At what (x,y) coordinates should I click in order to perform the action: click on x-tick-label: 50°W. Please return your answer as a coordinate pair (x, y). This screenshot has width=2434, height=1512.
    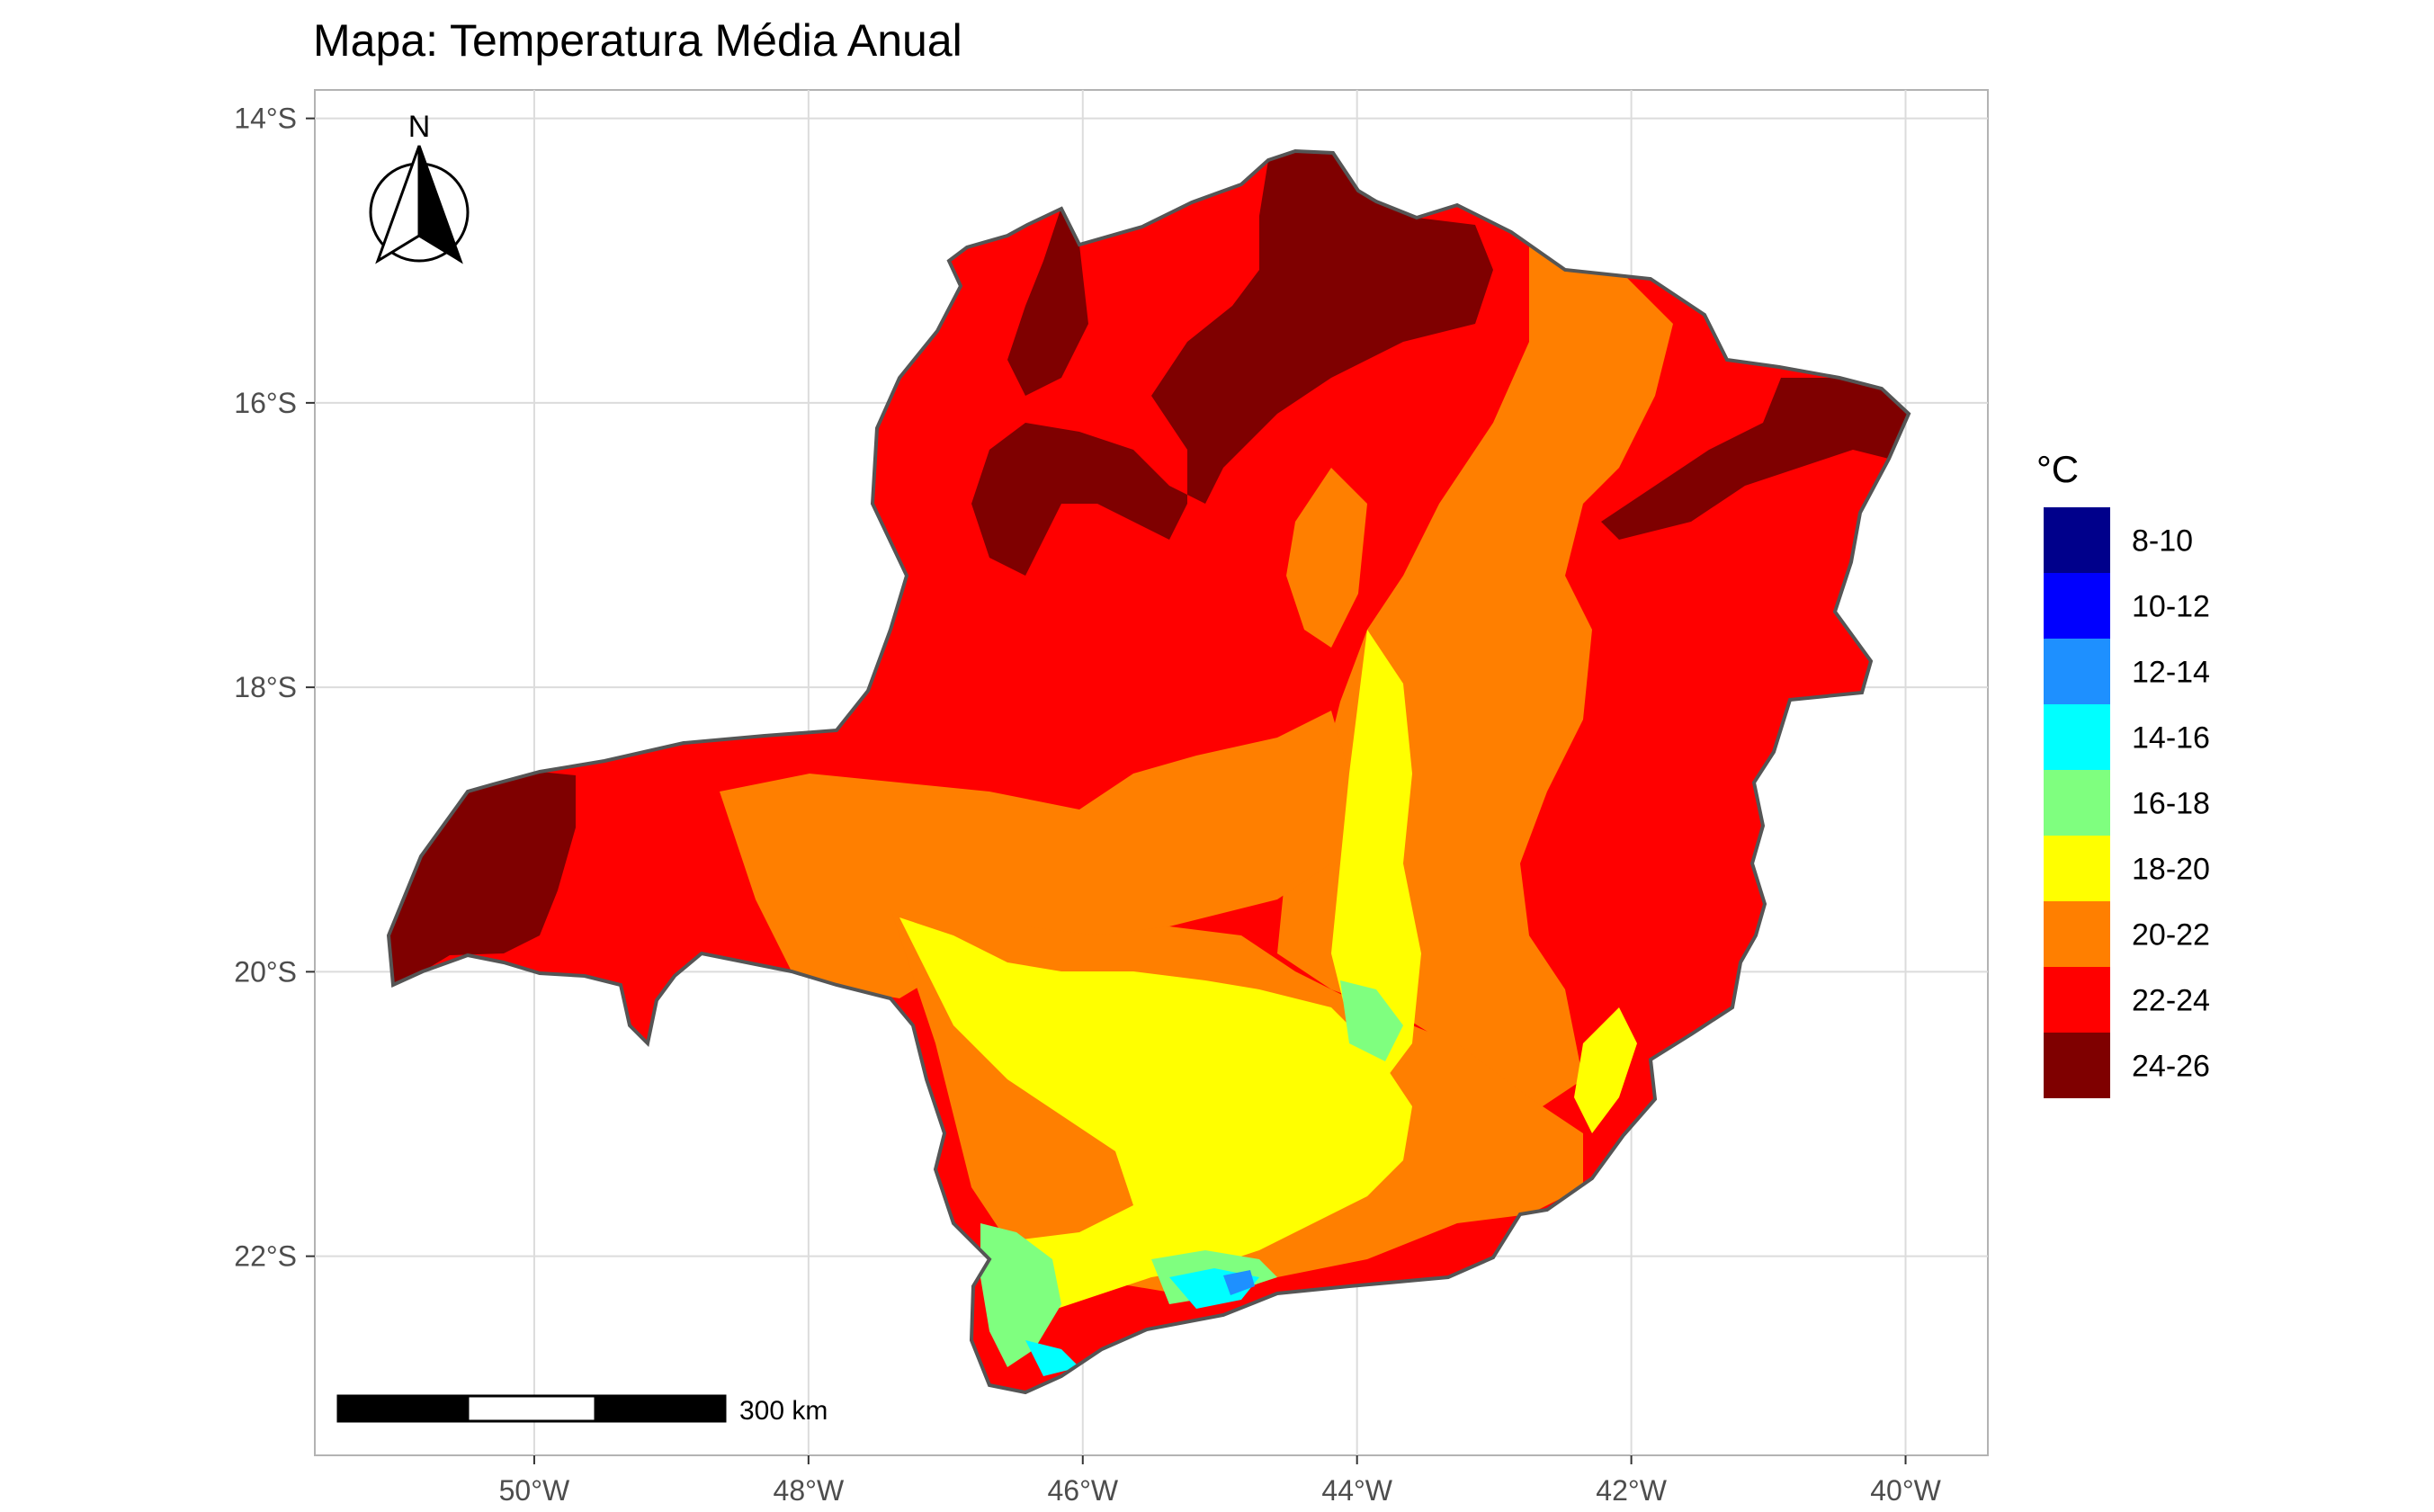
    Looking at the image, I should click on (535, 1490).